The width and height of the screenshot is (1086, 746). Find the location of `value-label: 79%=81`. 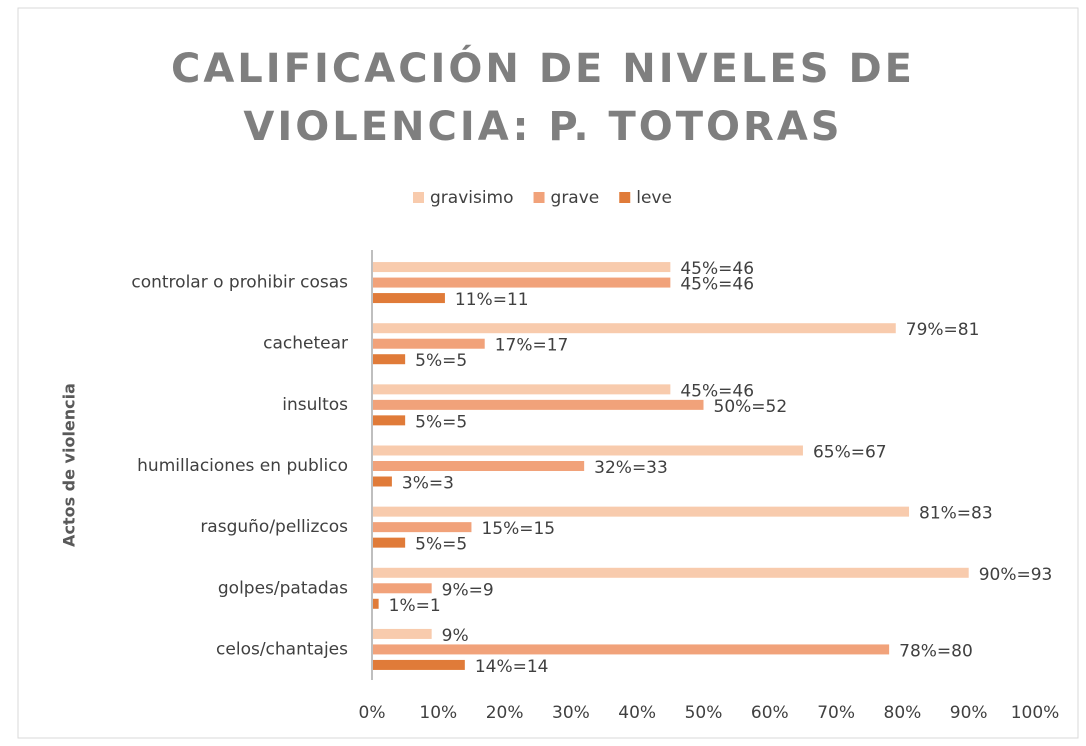

value-label: 79%=81 is located at coordinates (943, 330).